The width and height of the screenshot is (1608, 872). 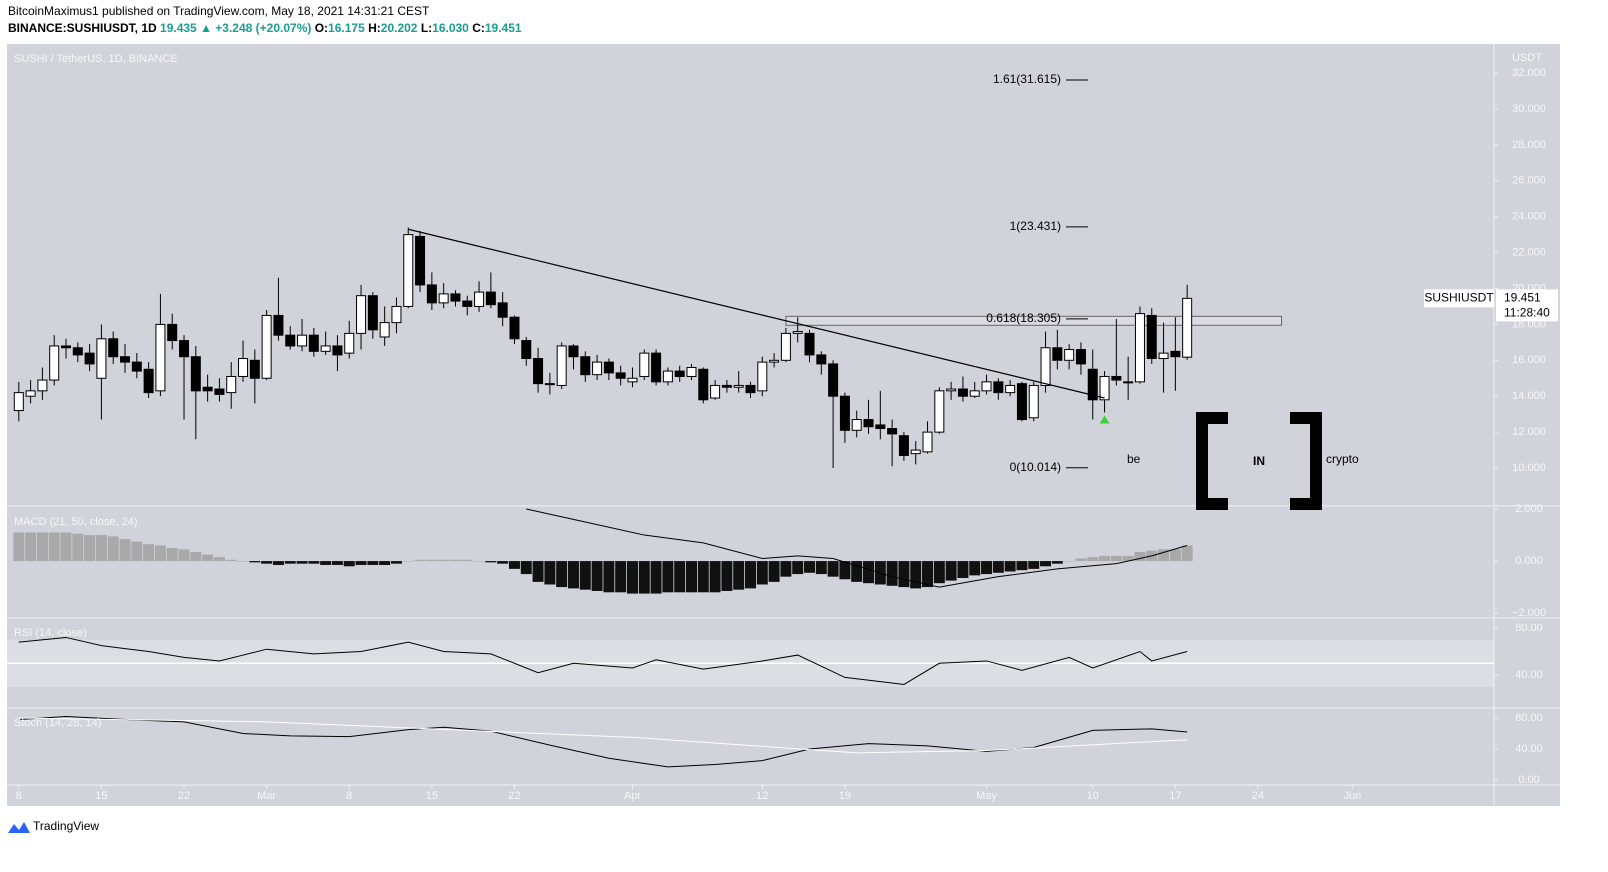 I want to click on trendline, so click(x=756, y=313).